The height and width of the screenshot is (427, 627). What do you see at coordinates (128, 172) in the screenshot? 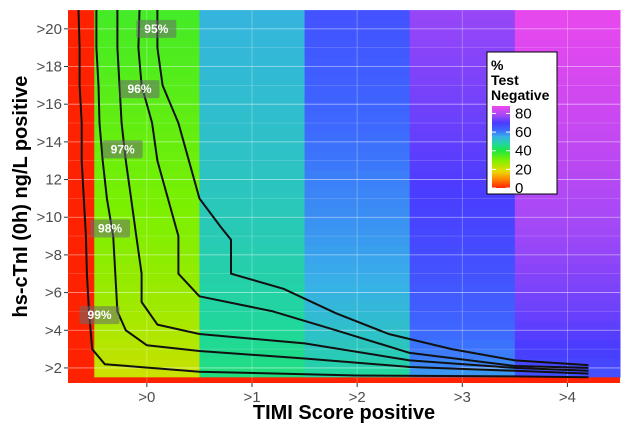
I see `contour-labels: 95% 96% 97% 98% 99%` at bounding box center [128, 172].